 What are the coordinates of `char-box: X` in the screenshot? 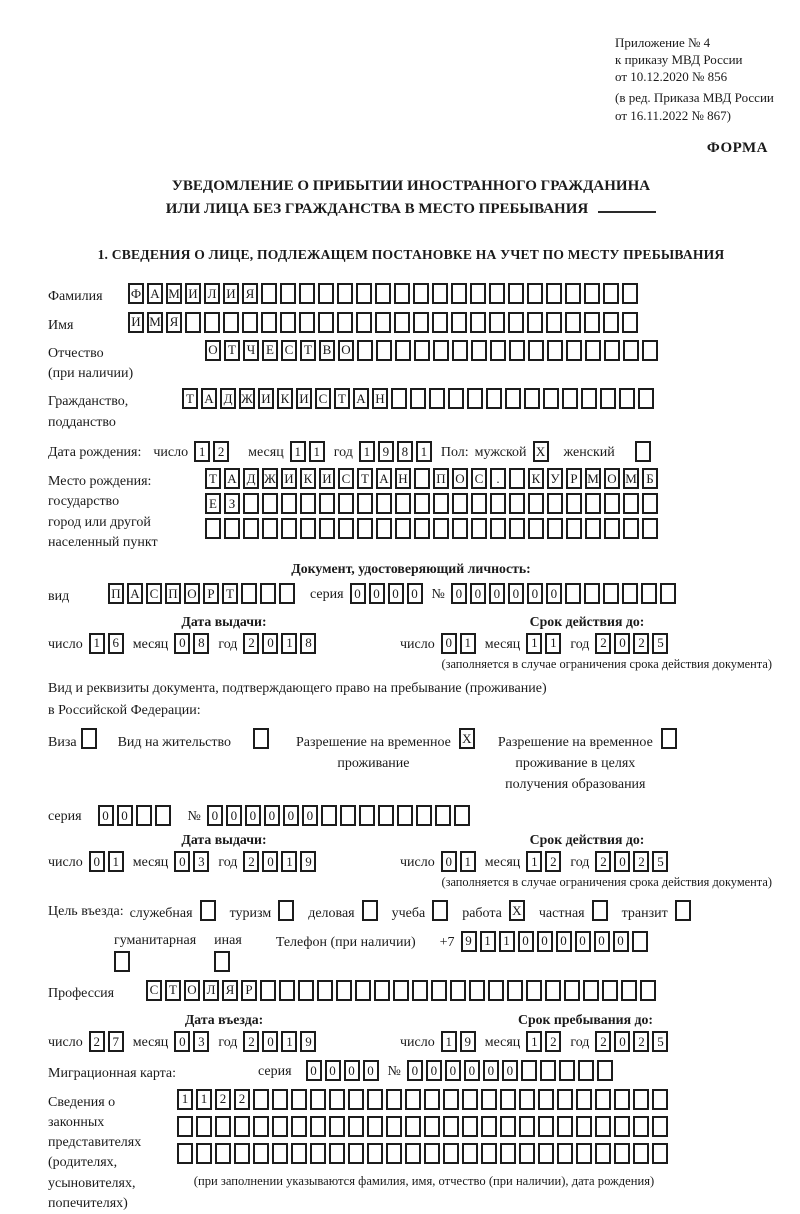 It's located at (516, 911).